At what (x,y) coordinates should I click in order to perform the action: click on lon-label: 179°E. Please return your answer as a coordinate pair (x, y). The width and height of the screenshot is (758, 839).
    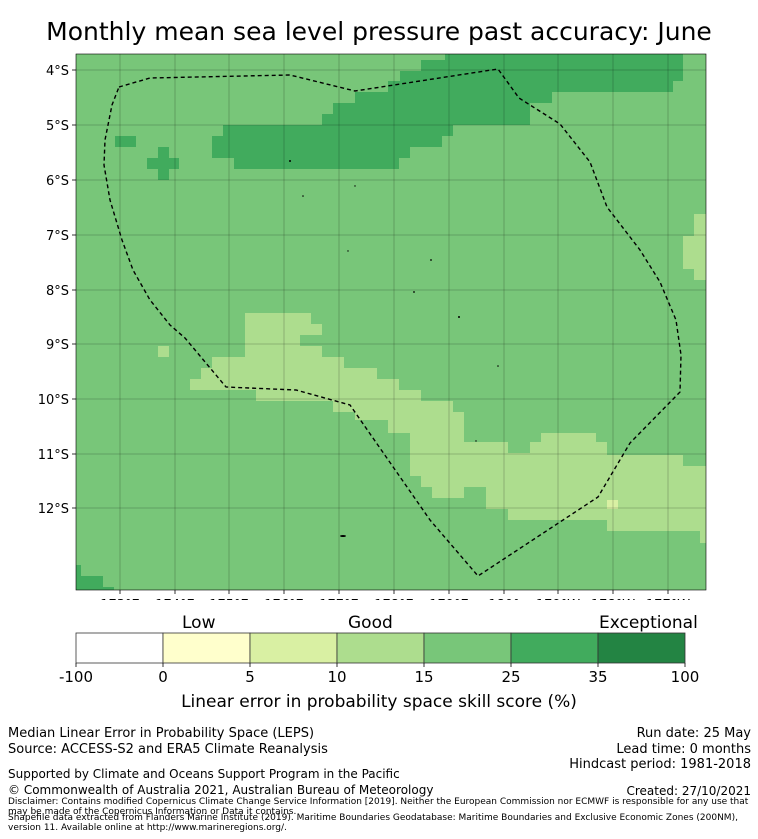
    Looking at the image, I should click on (449, 599).